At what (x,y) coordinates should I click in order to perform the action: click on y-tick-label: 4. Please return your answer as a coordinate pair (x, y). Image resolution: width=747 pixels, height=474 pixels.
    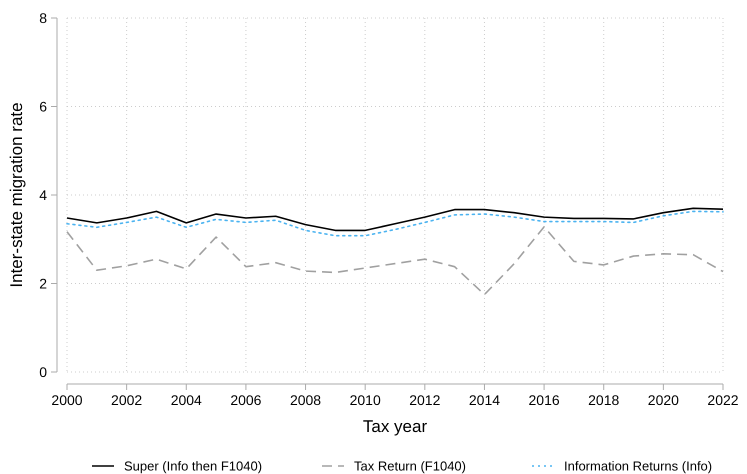
    Looking at the image, I should click on (43, 194).